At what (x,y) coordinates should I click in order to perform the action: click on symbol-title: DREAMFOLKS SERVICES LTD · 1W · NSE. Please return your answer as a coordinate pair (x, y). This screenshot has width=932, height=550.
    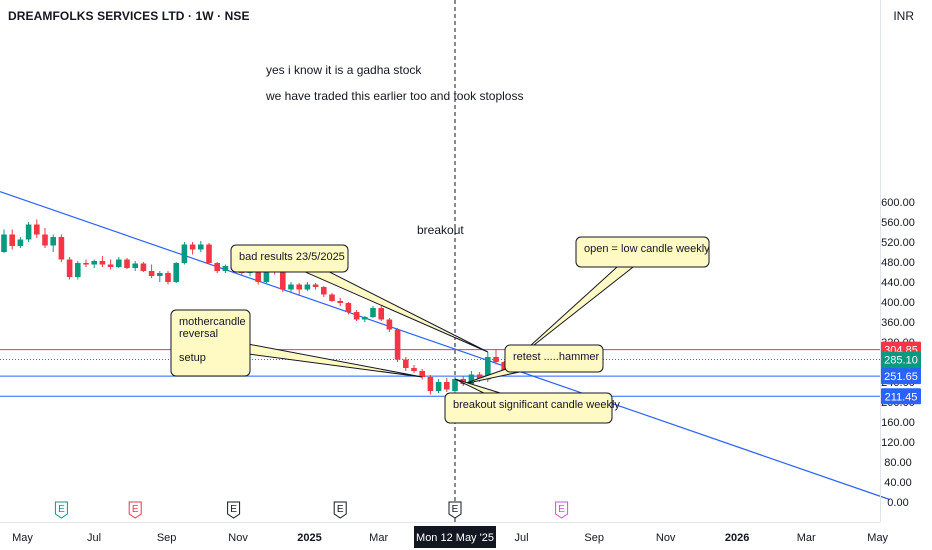
    Looking at the image, I should click on (129, 16).